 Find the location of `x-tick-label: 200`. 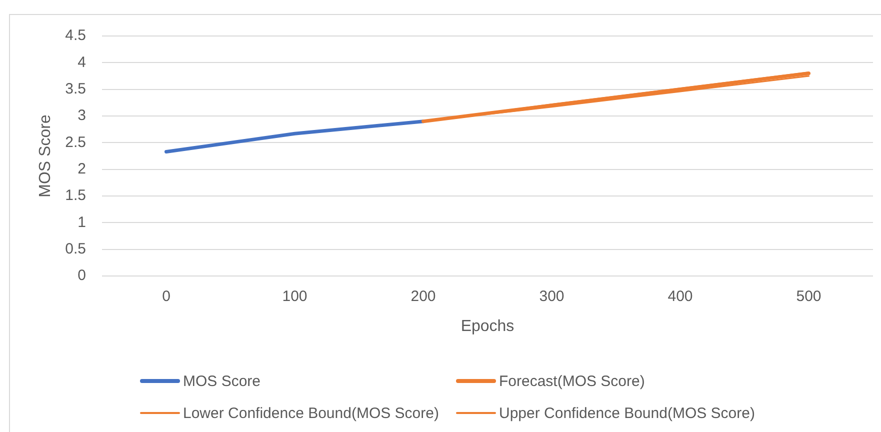

x-tick-label: 200 is located at coordinates (423, 297).